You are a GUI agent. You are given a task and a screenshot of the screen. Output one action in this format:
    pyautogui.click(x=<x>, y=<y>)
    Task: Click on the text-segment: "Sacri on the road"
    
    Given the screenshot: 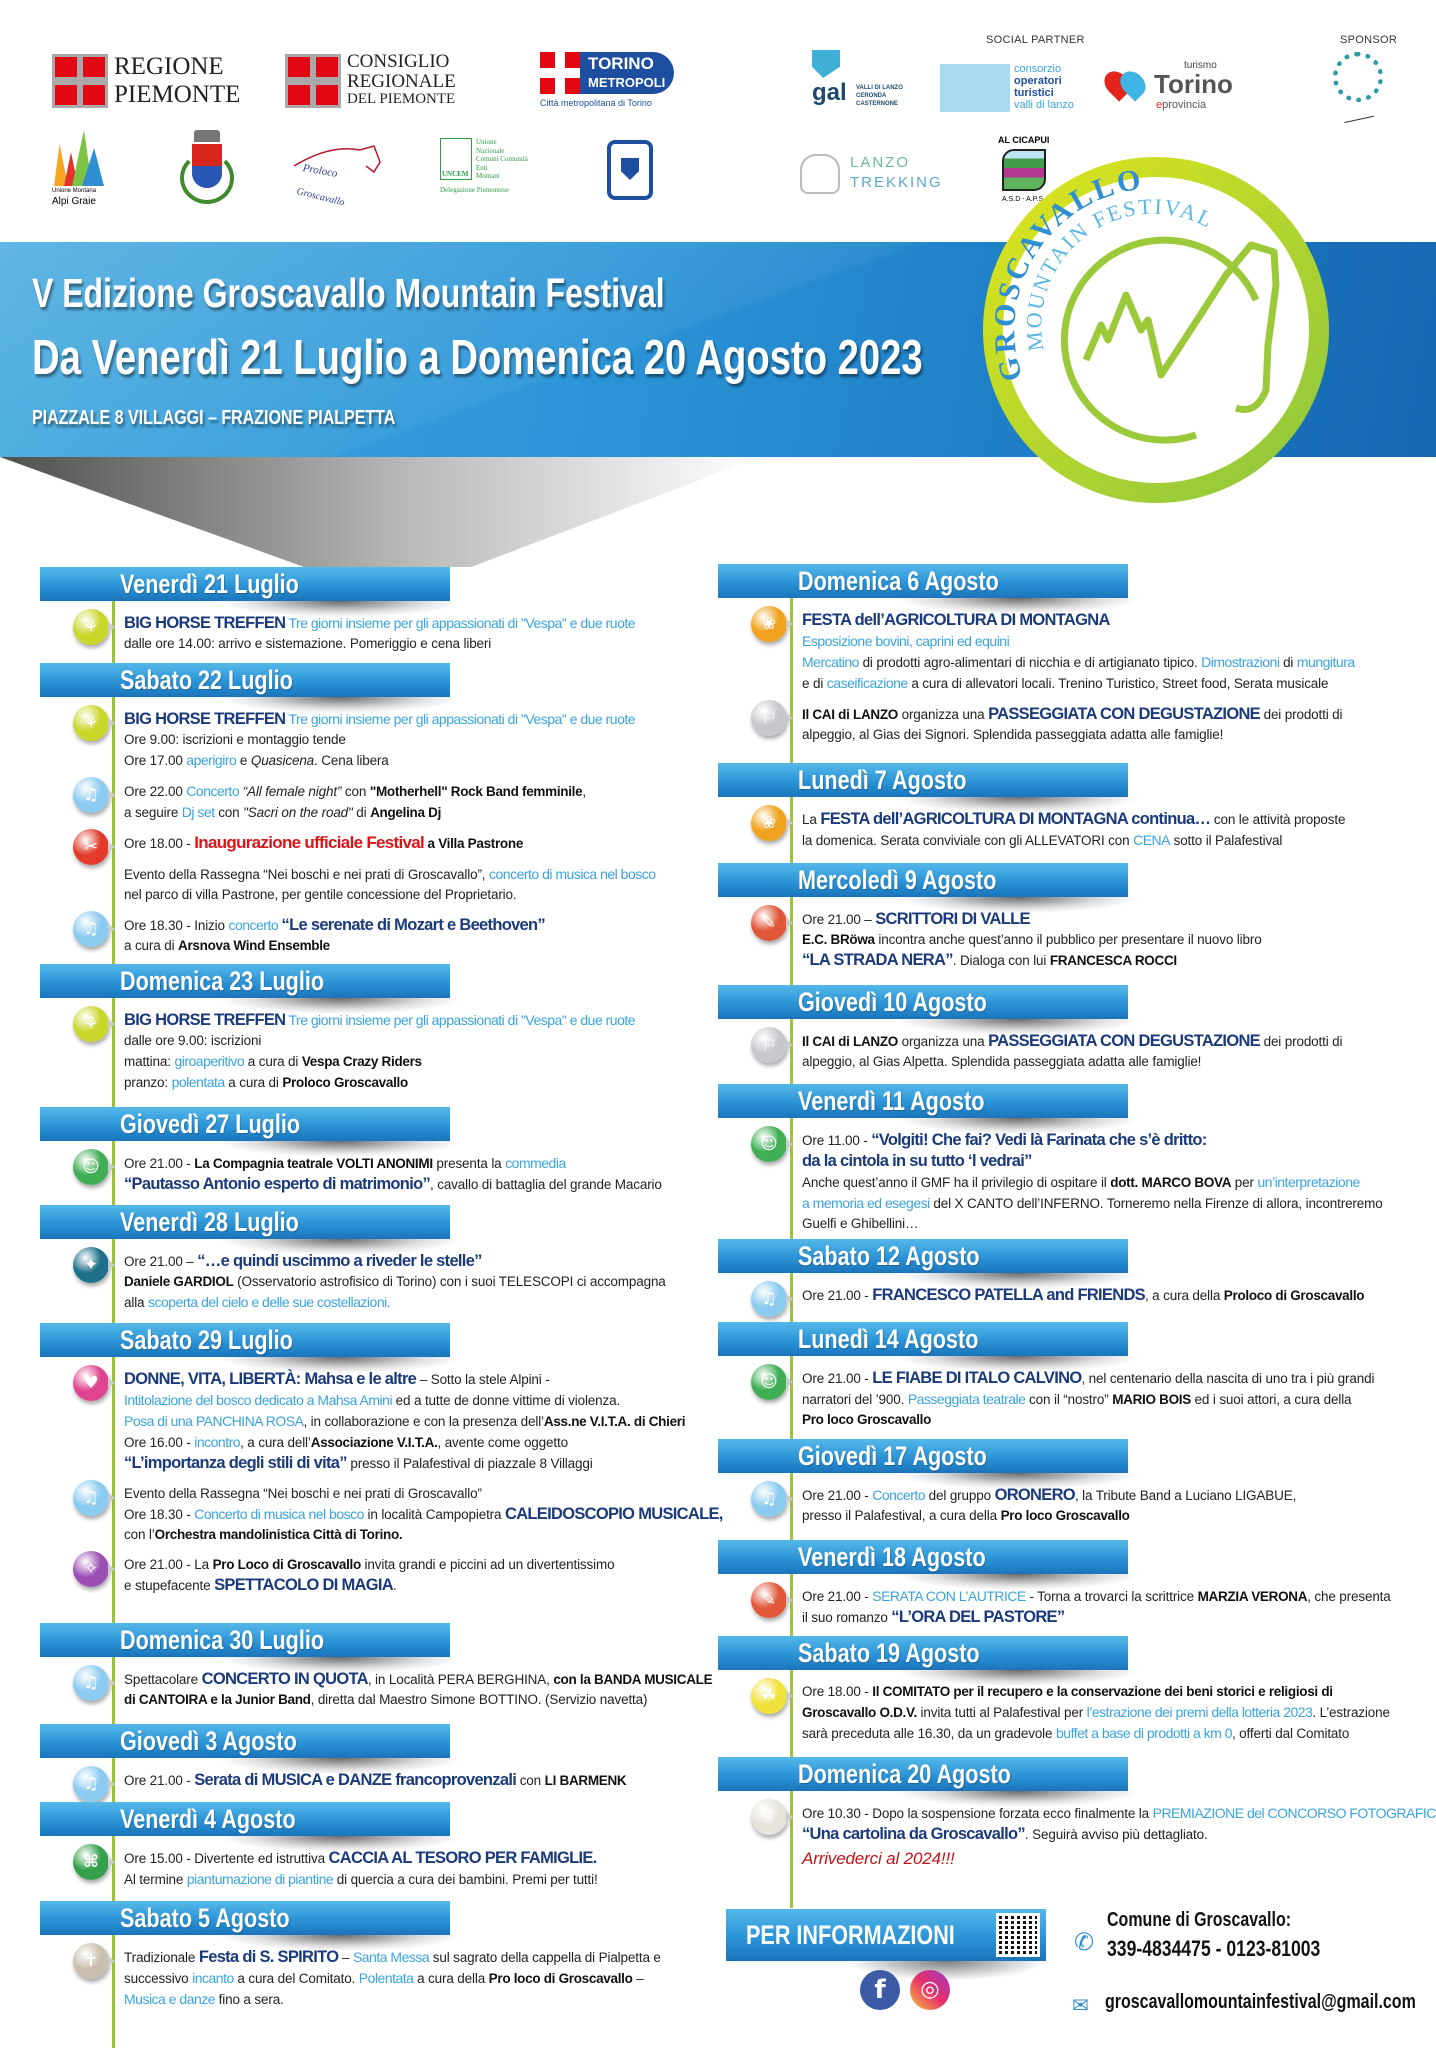 What is the action you would take?
    pyautogui.click(x=298, y=812)
    